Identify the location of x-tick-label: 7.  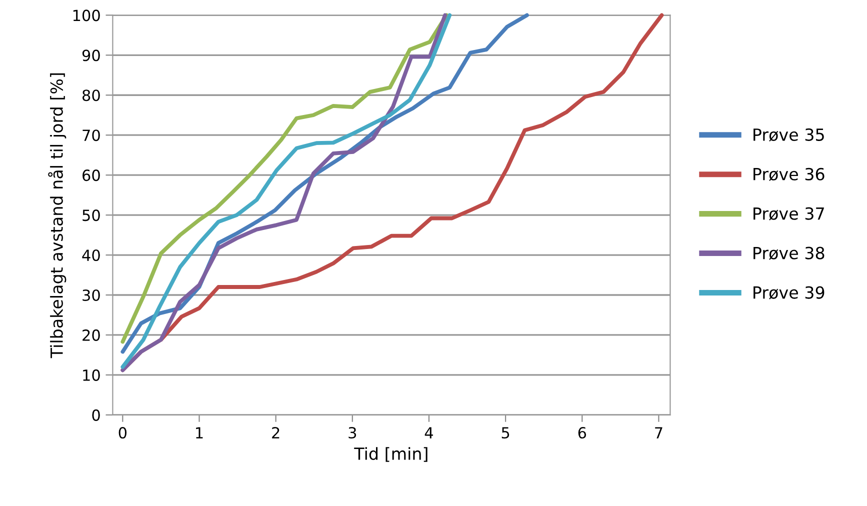
(658, 432).